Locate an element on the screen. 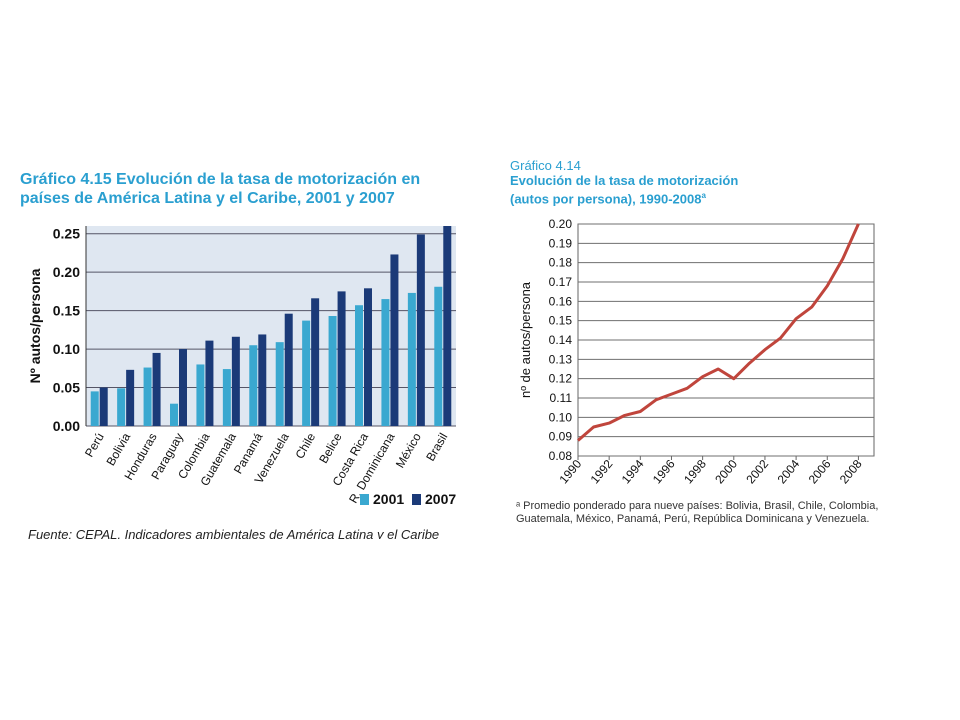  line-x-tick-label: 1996 is located at coordinates (664, 472).